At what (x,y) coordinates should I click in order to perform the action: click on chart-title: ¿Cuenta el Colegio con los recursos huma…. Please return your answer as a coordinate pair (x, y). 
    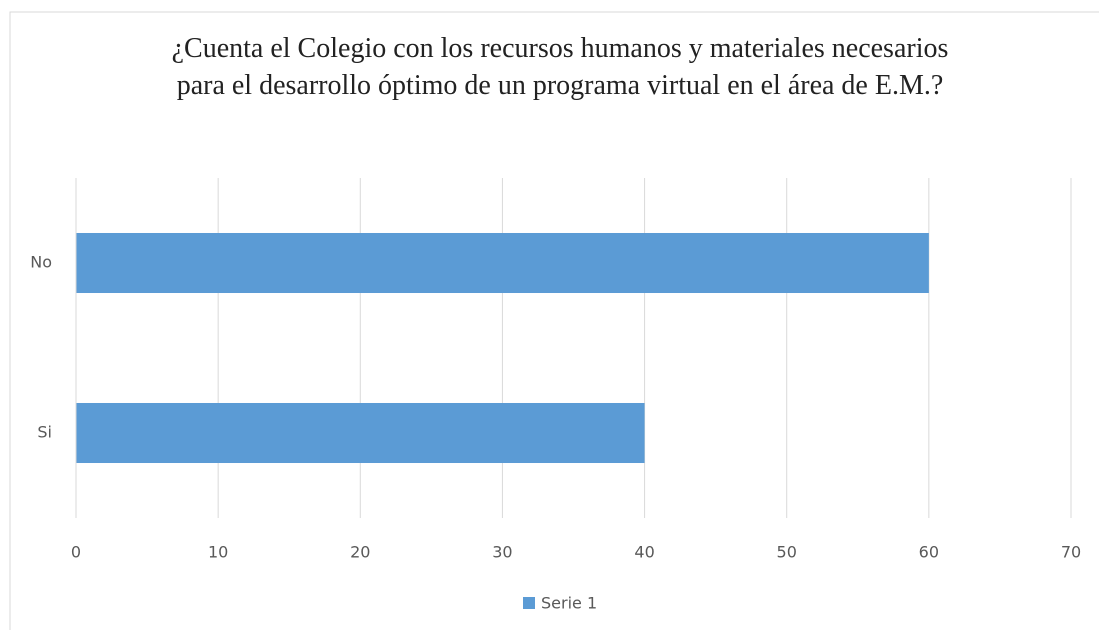
    Looking at the image, I should click on (560, 67).